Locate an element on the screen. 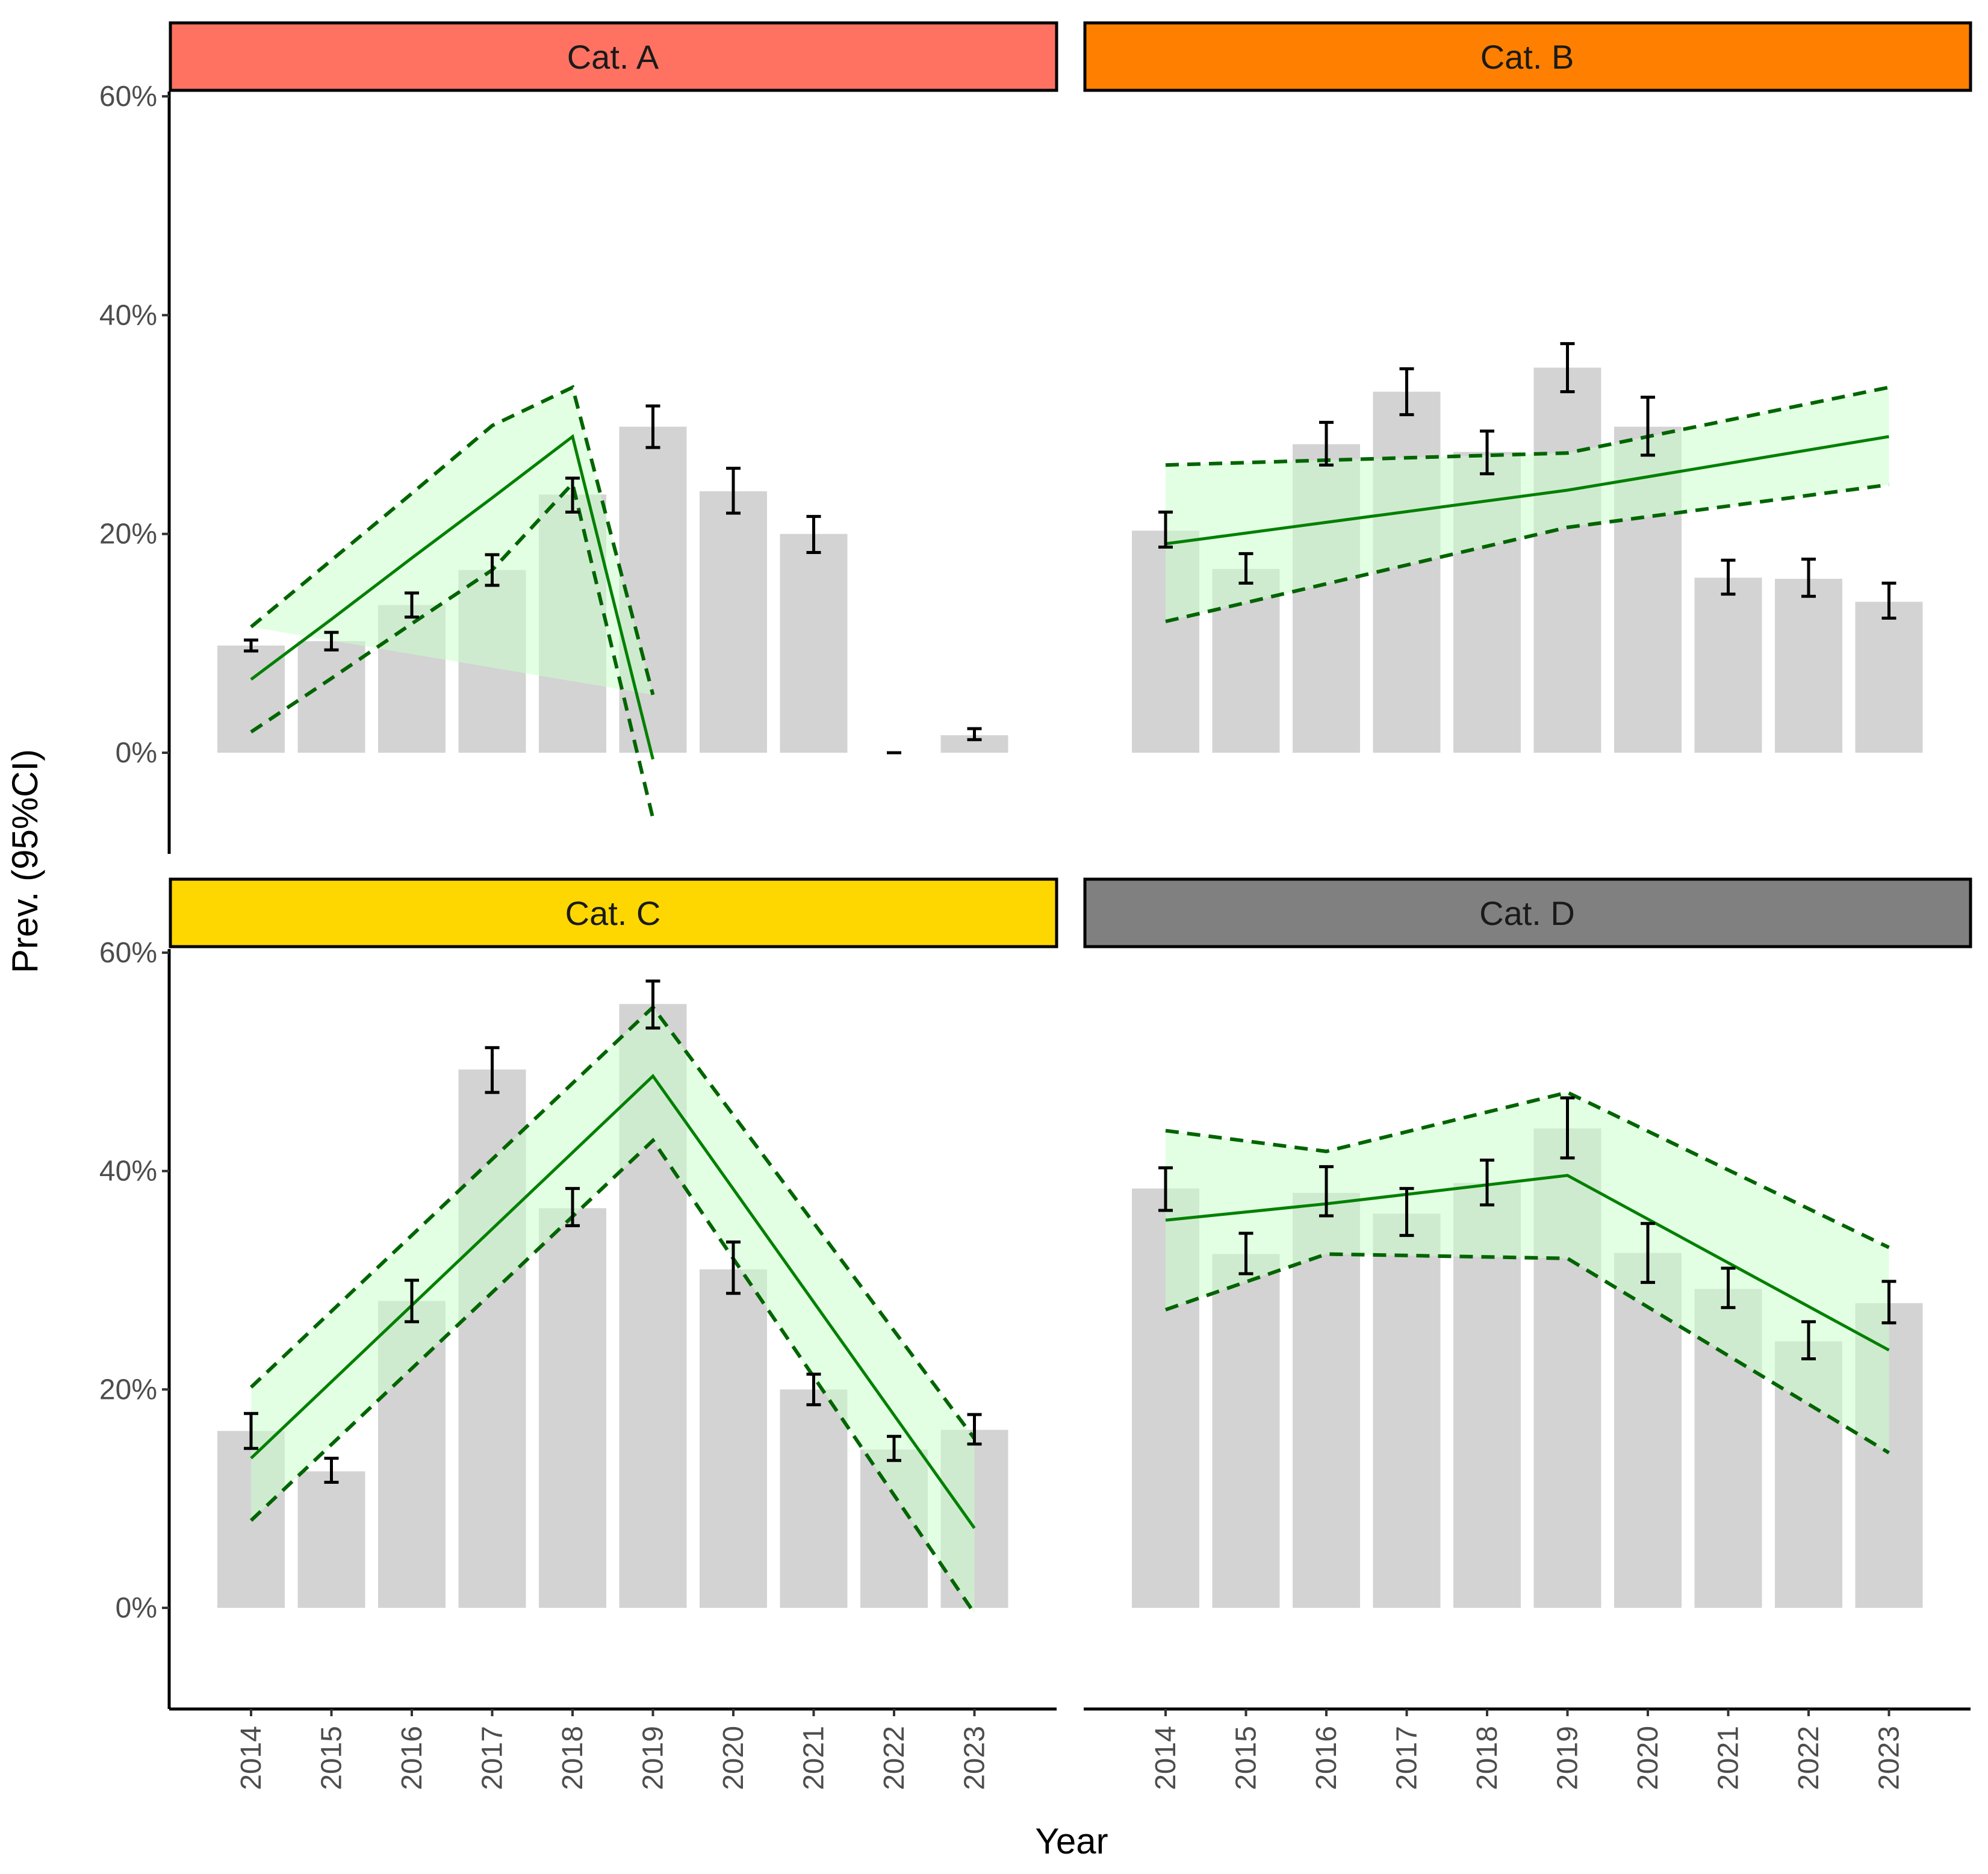 This screenshot has height=1874, width=1988. panel-strip-label: Cat. A is located at coordinates (613, 57).